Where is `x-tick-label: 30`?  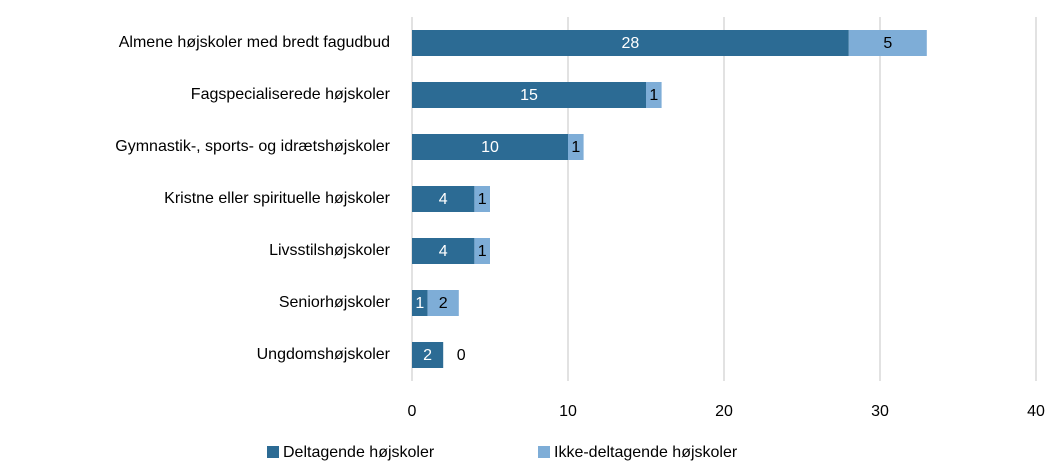
x-tick-label: 30 is located at coordinates (880, 411).